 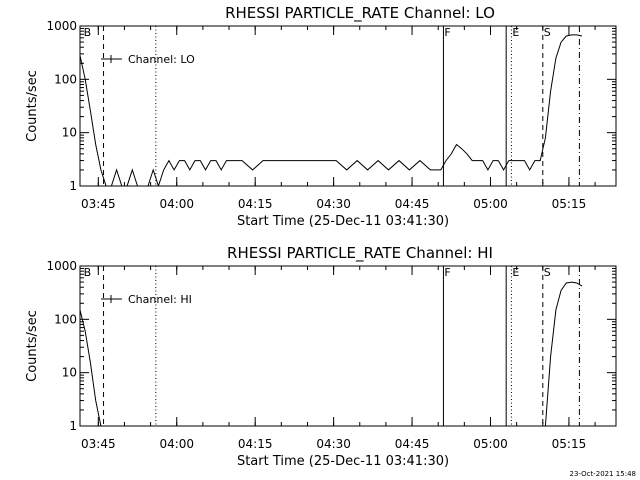 I want to click on legend-label: Channel: LO, so click(x=161, y=59).